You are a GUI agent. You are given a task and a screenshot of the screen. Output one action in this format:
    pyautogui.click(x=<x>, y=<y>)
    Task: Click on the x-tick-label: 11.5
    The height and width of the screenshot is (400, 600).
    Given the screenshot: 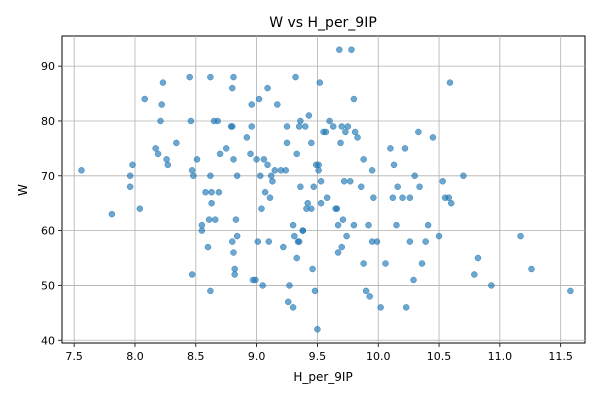 What is the action you would take?
    pyautogui.click(x=560, y=356)
    